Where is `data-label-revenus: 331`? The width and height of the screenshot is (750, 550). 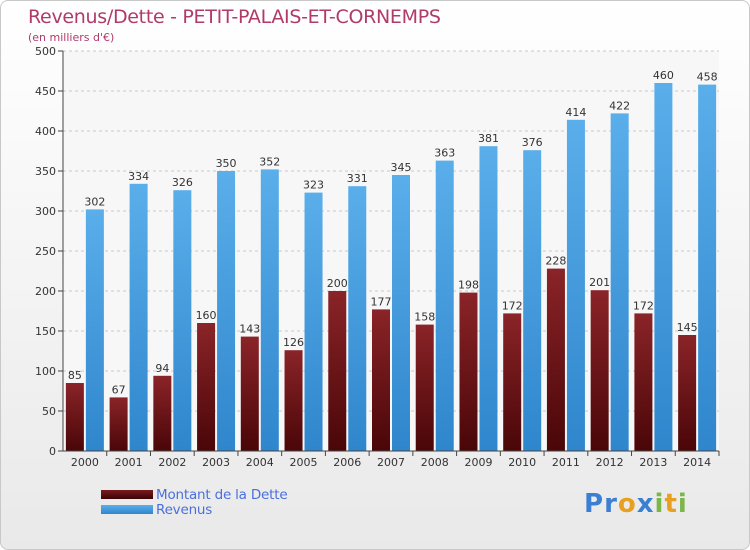 data-label-revenus: 331 is located at coordinates (357, 178).